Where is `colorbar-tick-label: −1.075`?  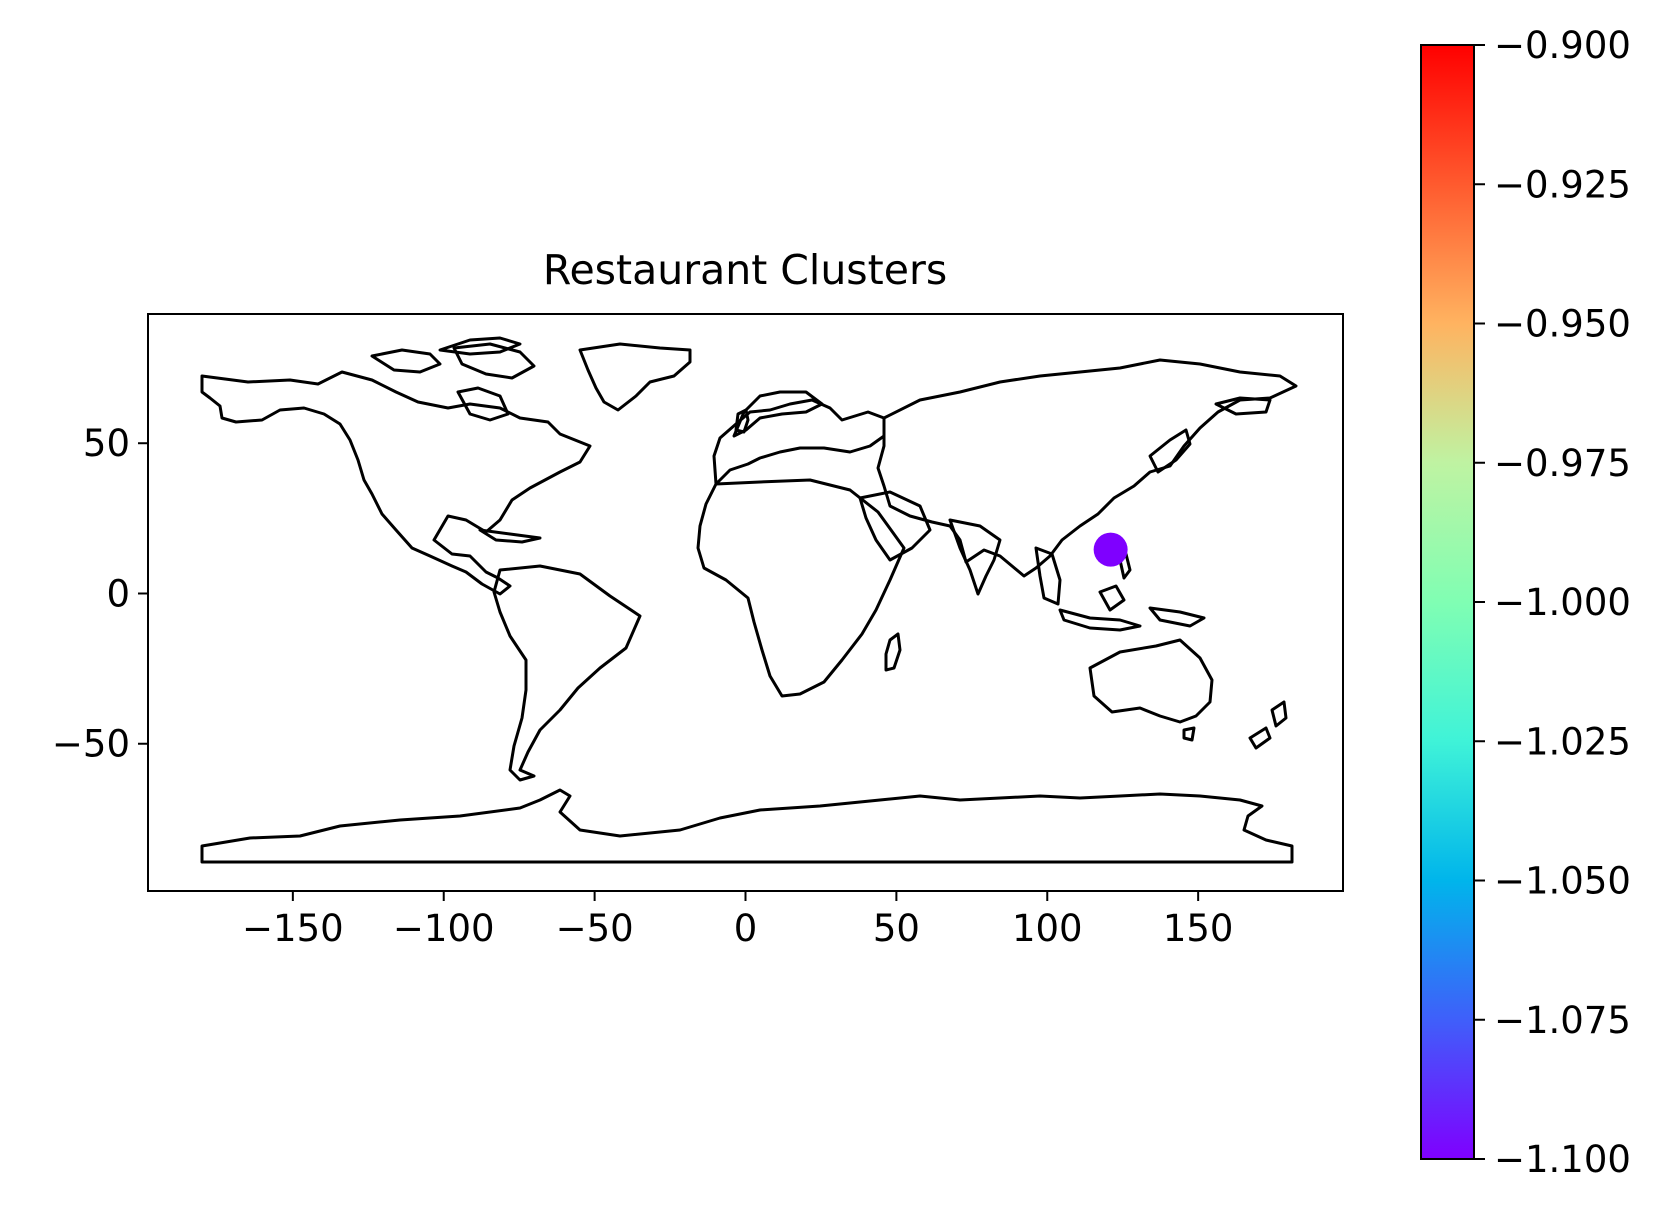 colorbar-tick-label: −1.075 is located at coordinates (1562, 1020).